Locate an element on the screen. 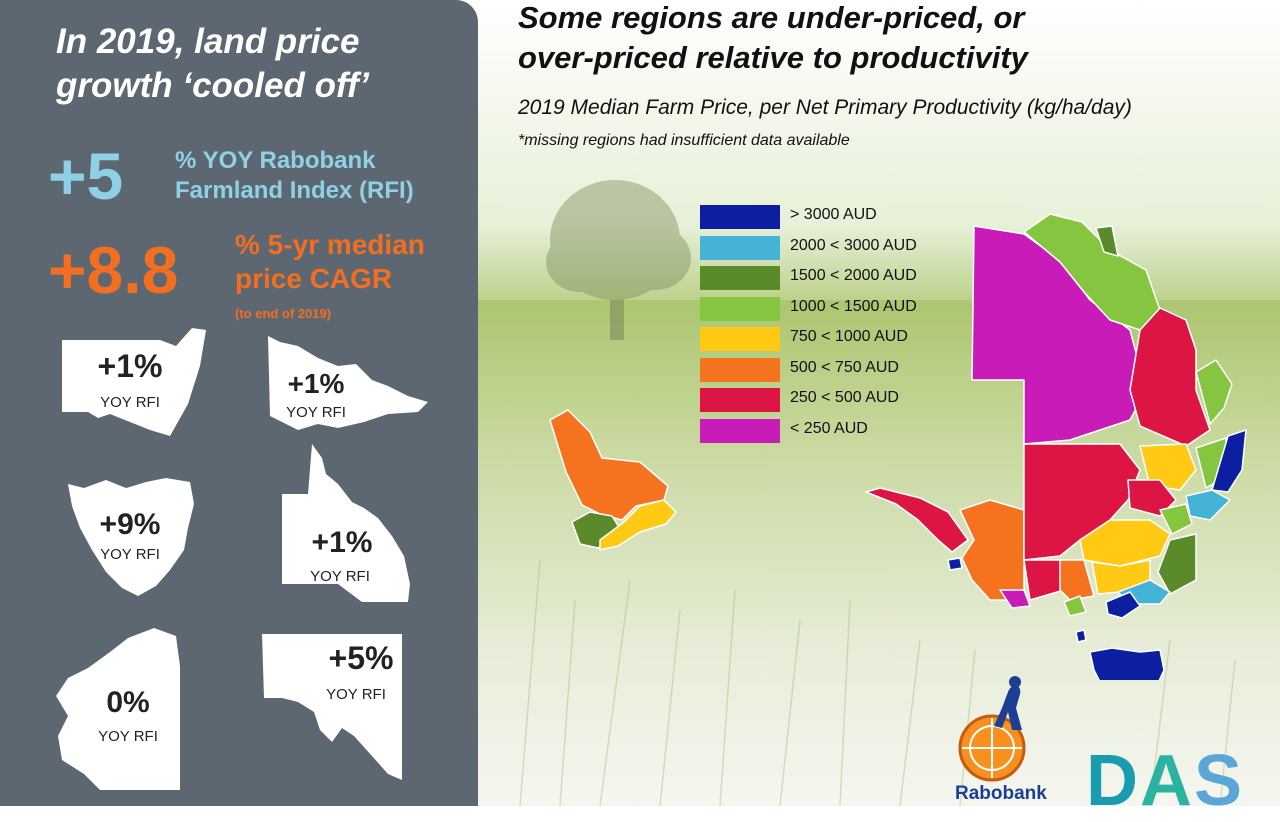 Image resolution: width=1280 pixels, height=822 pixels. tas-outline-icon is located at coordinates (131, 537).